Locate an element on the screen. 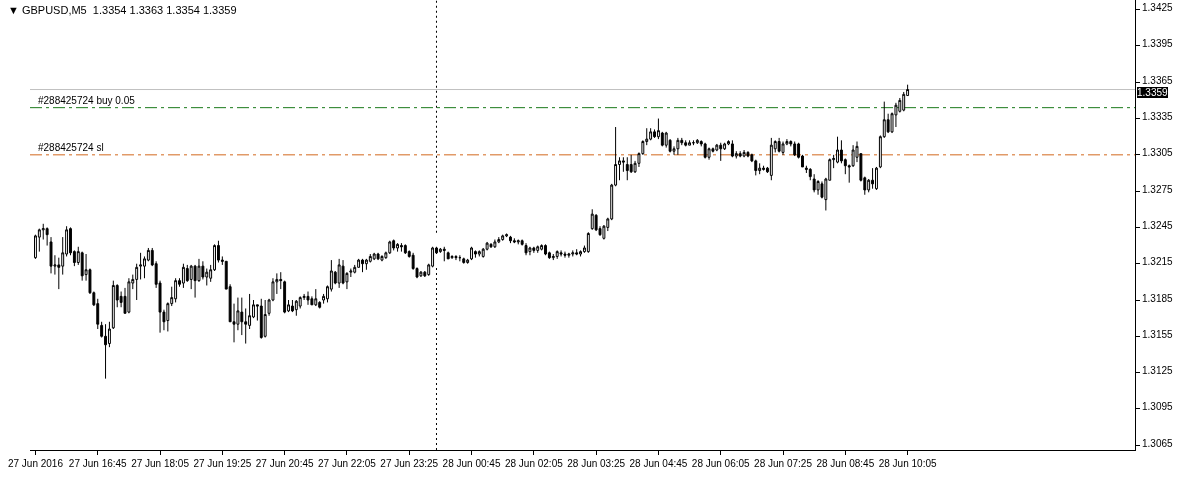 Image resolution: width=1178 pixels, height=477 pixels. ref-line-label: #288425724 sl is located at coordinates (71, 147).